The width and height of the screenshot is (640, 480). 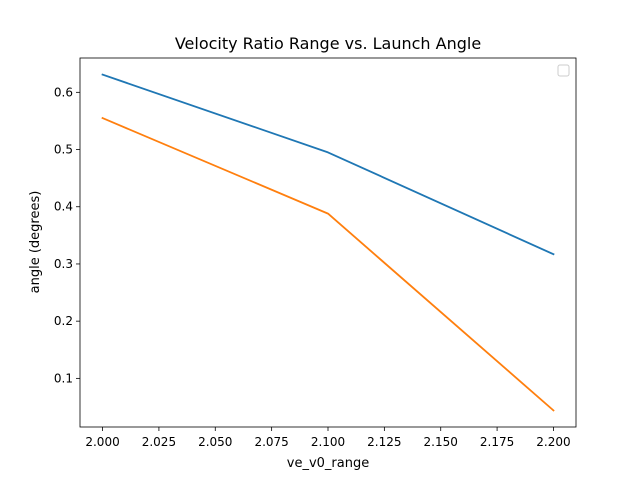 What do you see at coordinates (63, 92) in the screenshot?
I see `y-tick-label: 0.6` at bounding box center [63, 92].